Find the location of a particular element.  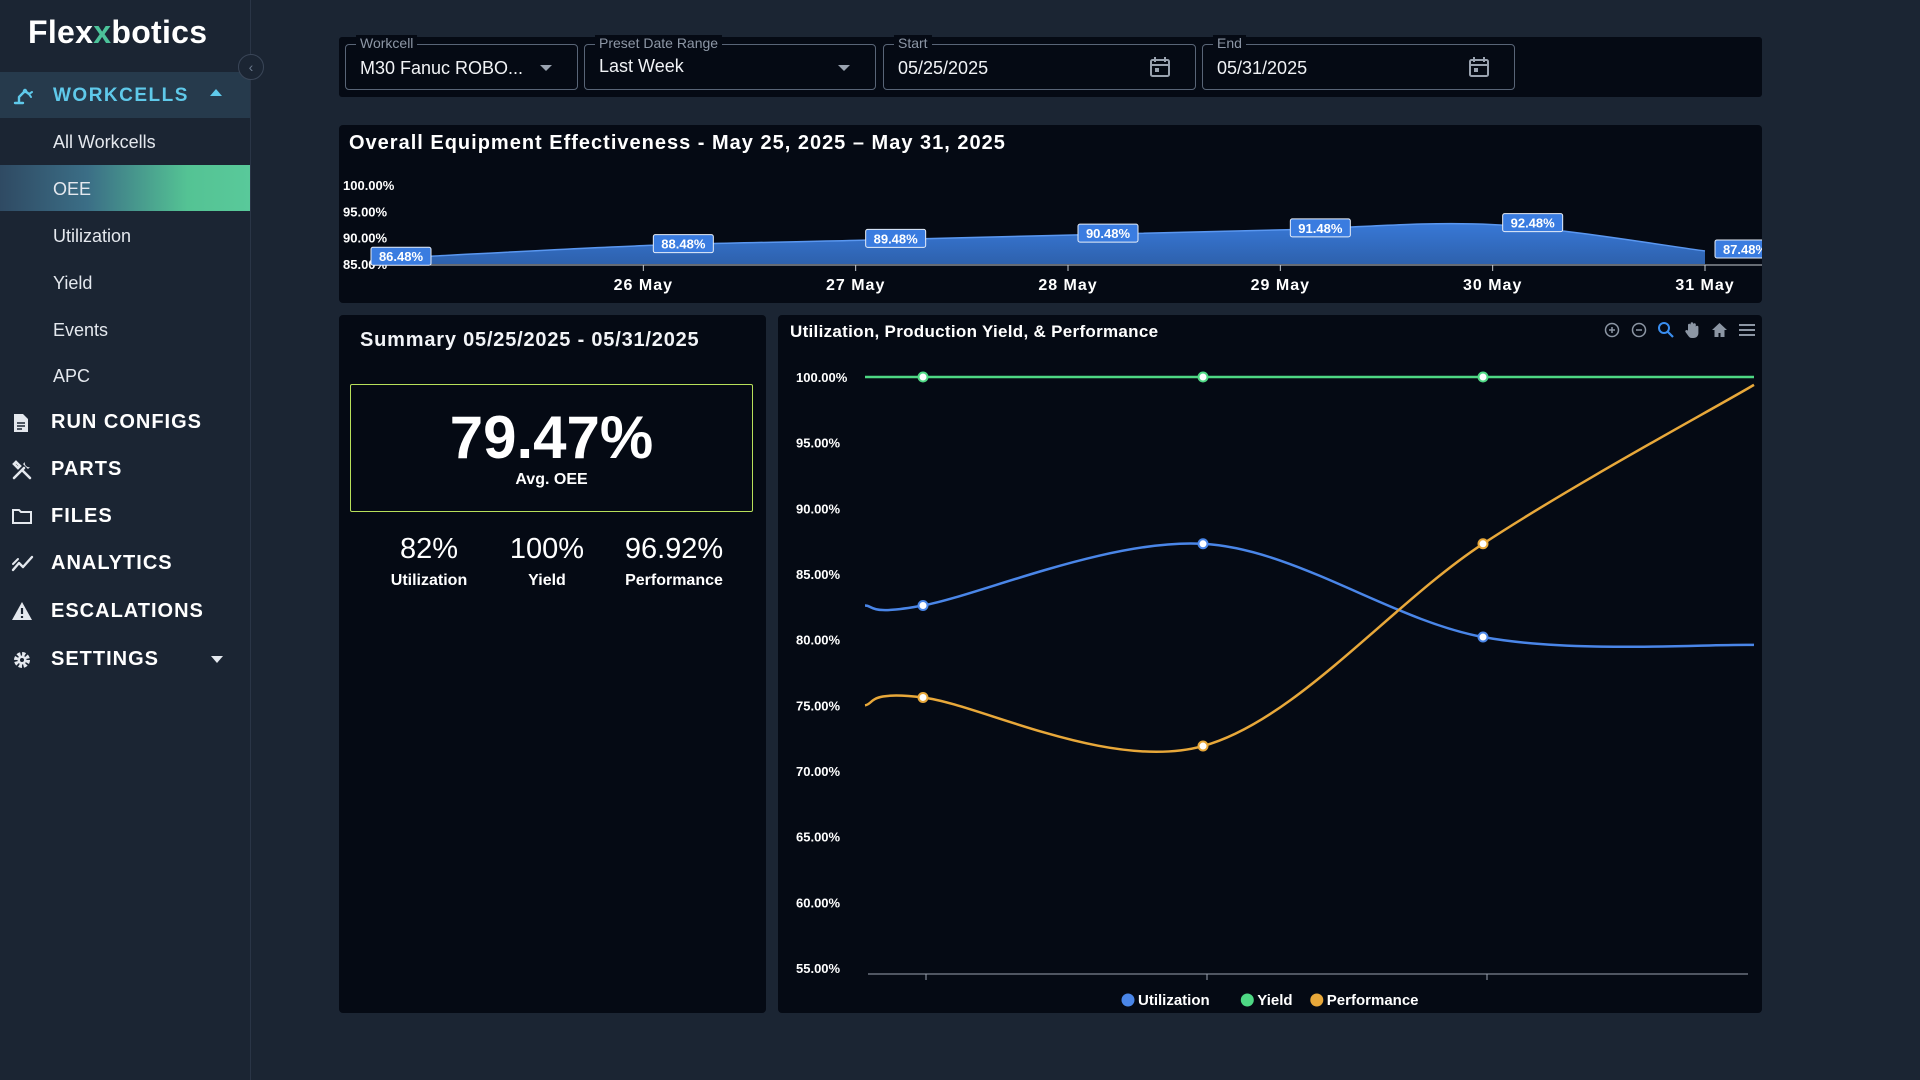

data-label-text: 88.48% is located at coordinates (683, 244).